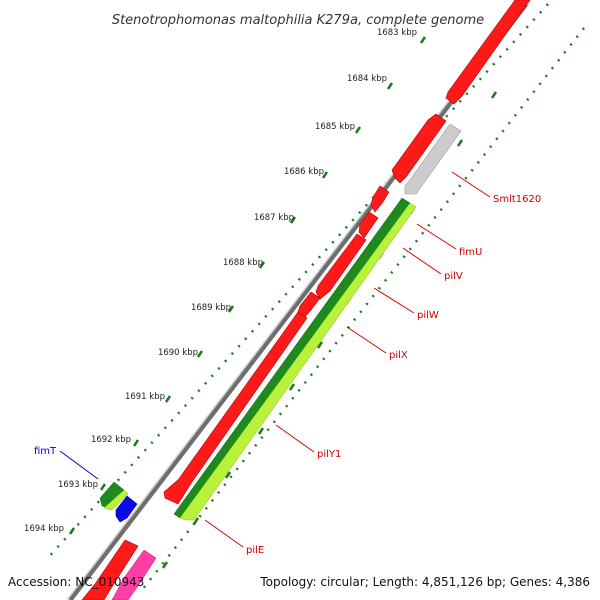  What do you see at coordinates (304, 172) in the screenshot?
I see `tick-label-1686: 1686 kbp` at bounding box center [304, 172].